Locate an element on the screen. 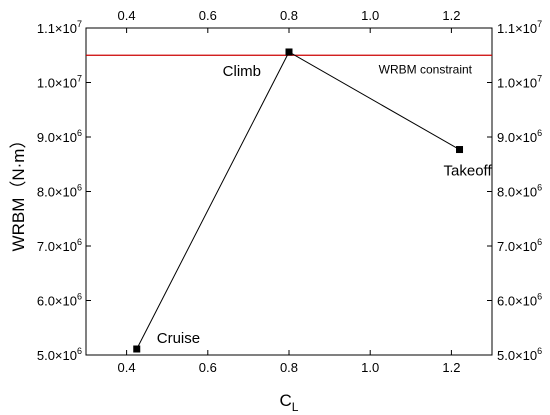 This screenshot has height=415, width=550. constraint-layer: WRBM constraint is located at coordinates (289, 65).